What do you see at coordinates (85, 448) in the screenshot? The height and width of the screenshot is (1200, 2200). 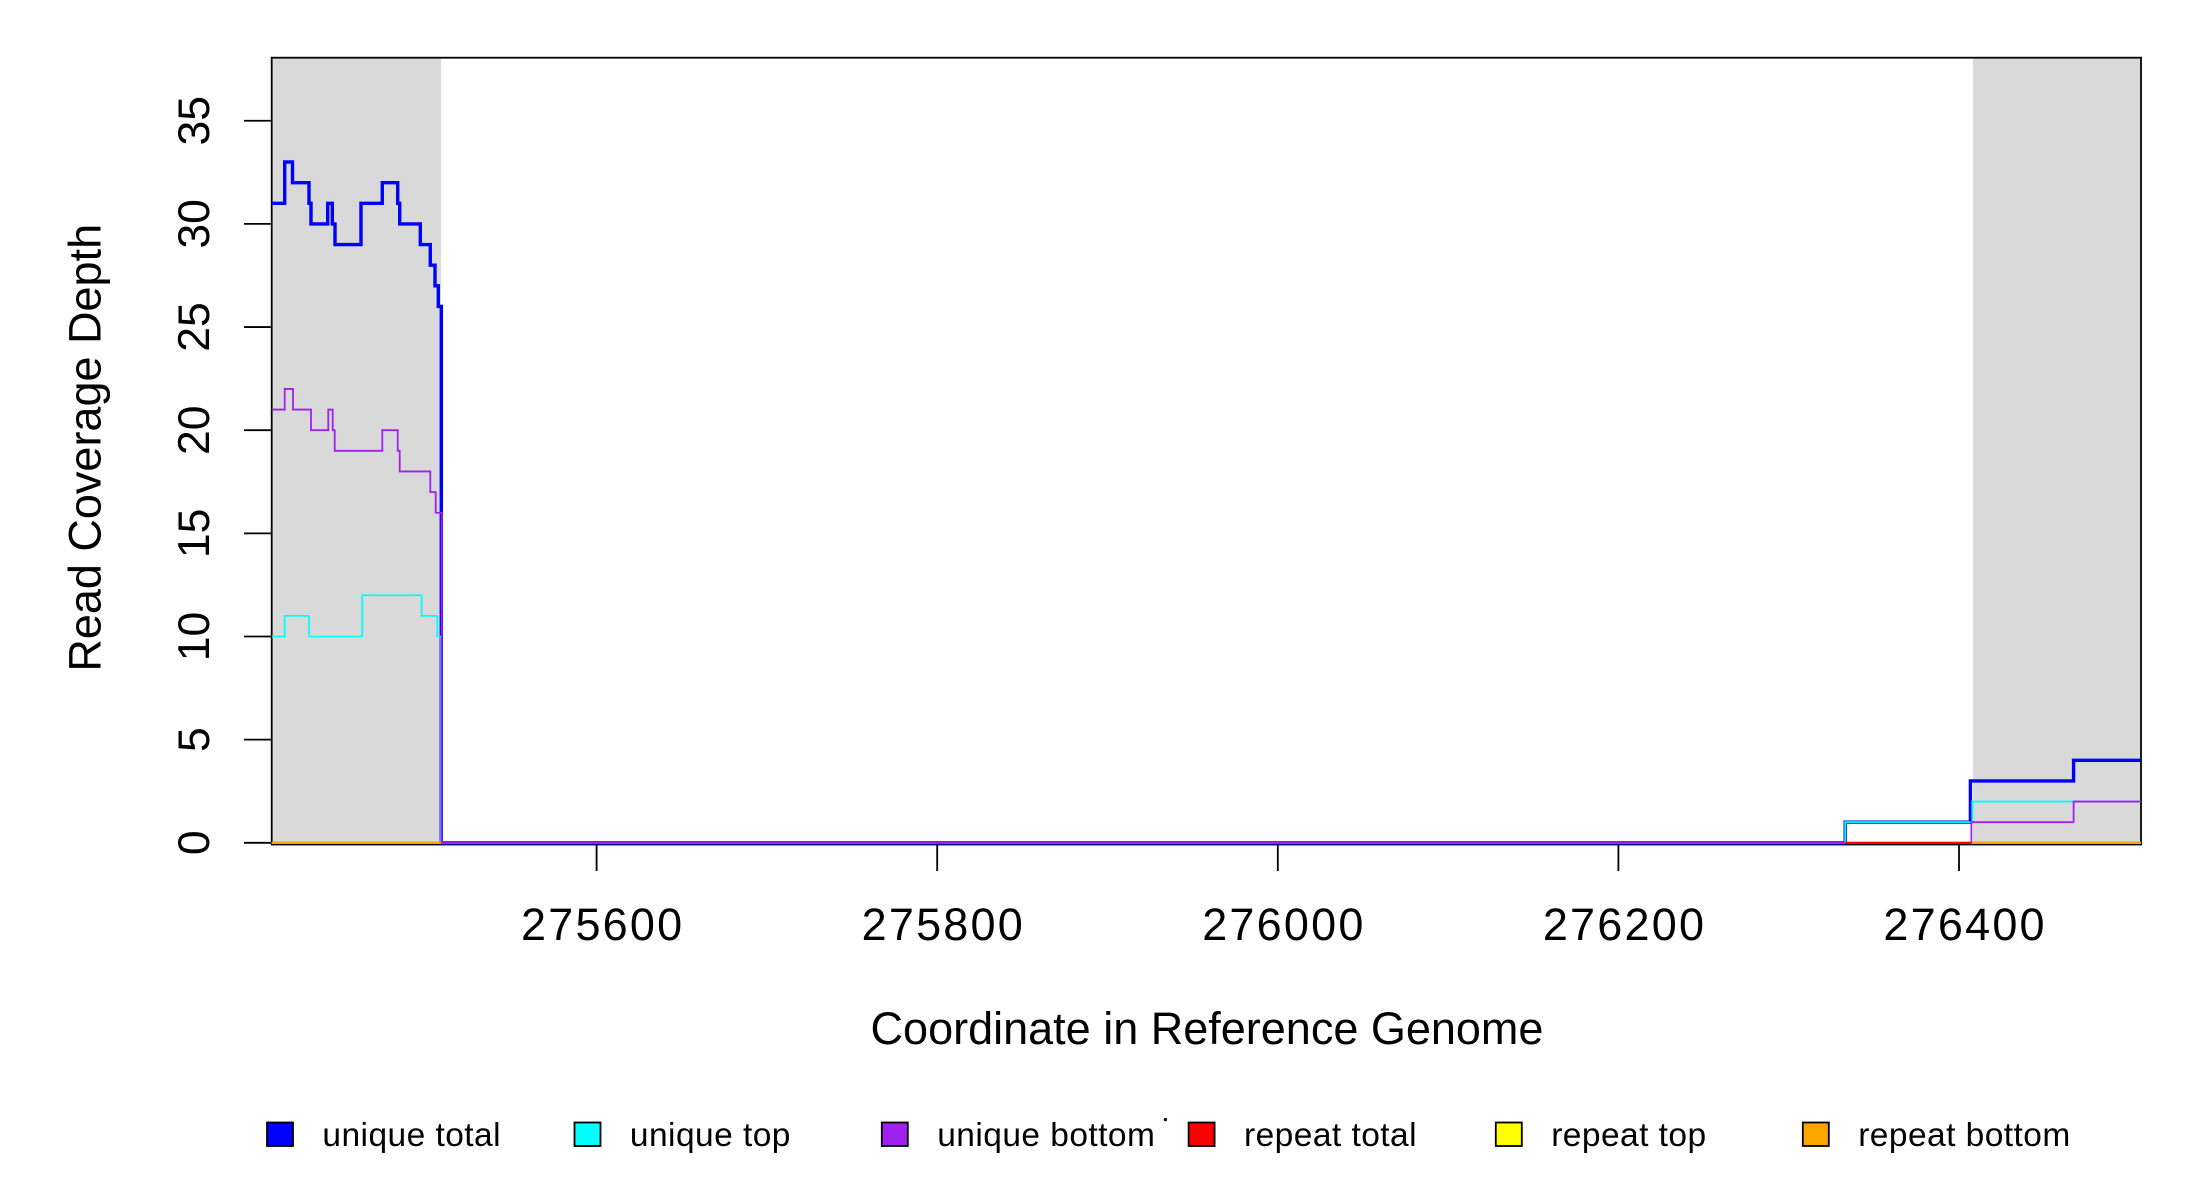 I see `svg-text: Read Coverage Depth` at bounding box center [85, 448].